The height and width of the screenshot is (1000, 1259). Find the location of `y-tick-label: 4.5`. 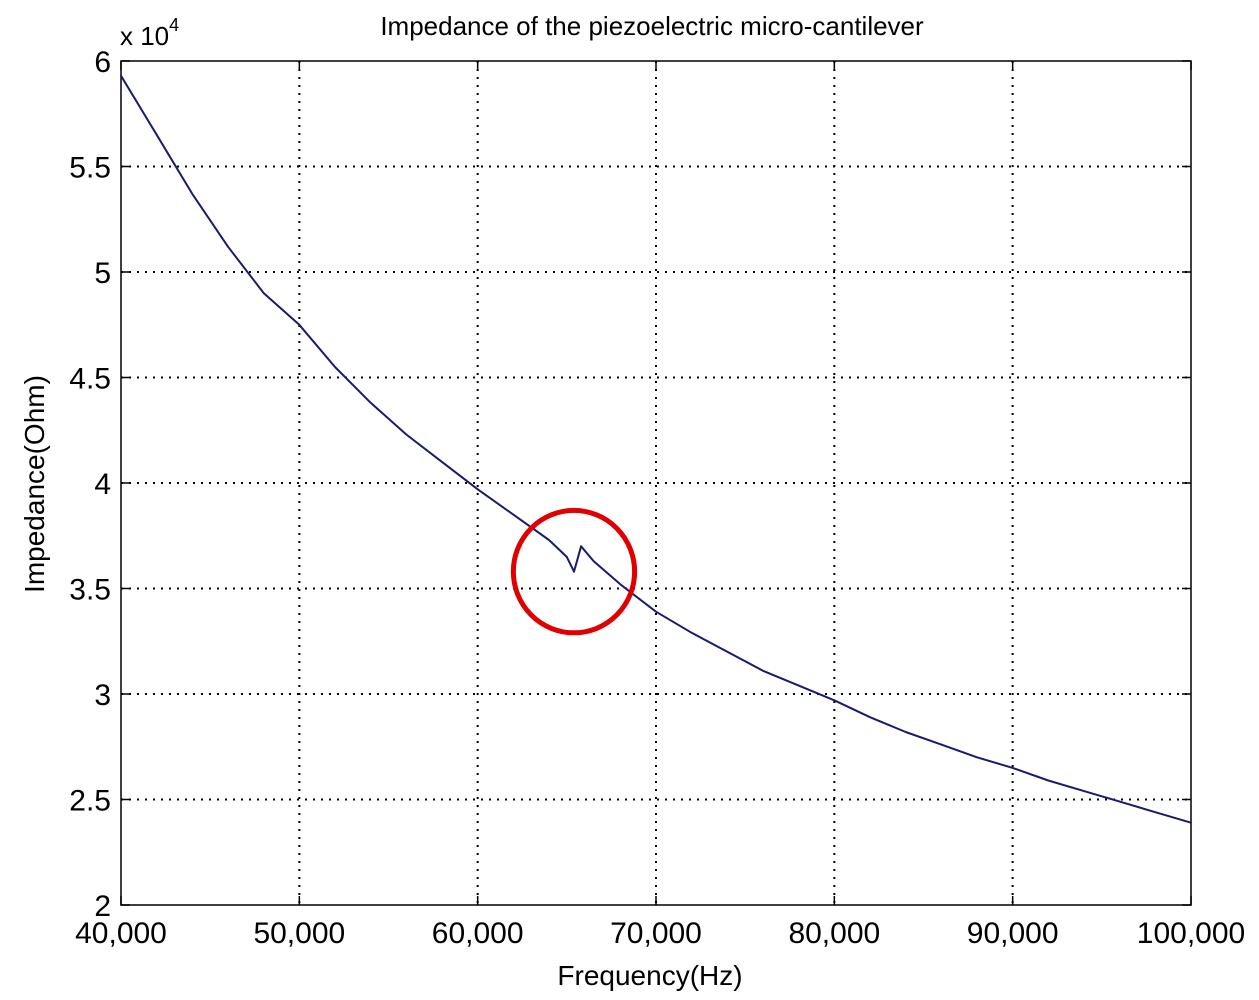

y-tick-label: 4.5 is located at coordinates (90, 379).